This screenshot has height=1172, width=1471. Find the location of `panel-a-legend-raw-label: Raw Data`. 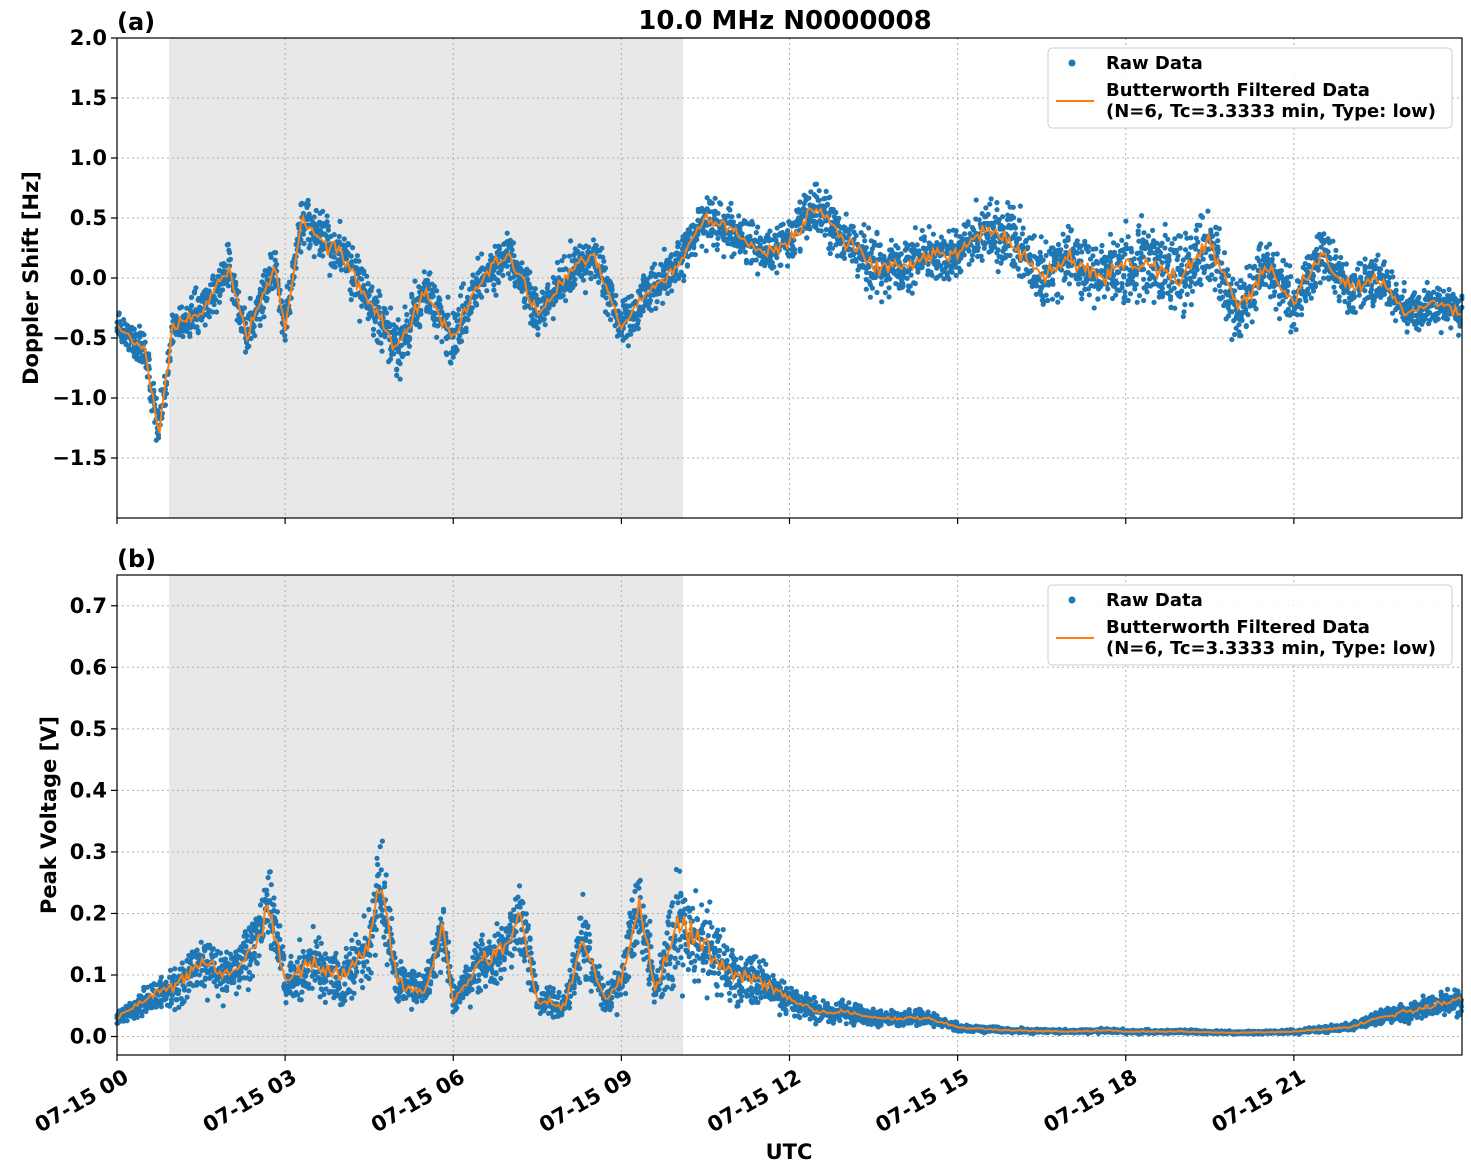

panel-a-legend-raw-label: Raw Data is located at coordinates (1154, 63).